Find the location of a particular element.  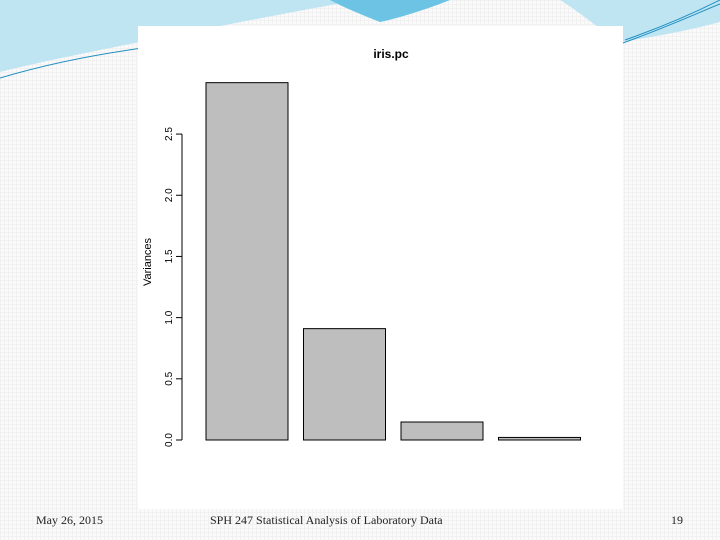

y-tick-label: 2.0 is located at coordinates (169, 195).